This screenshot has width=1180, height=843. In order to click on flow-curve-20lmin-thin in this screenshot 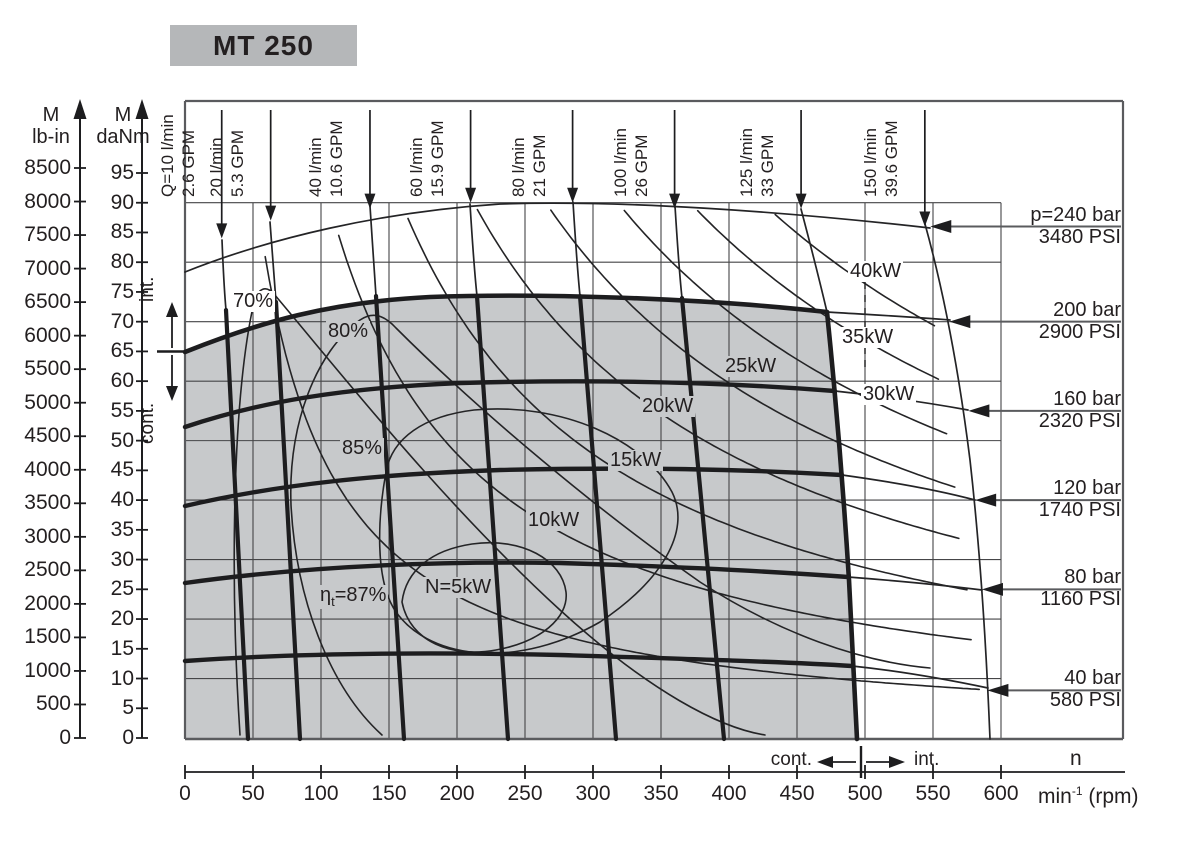, I will do `click(273, 262)`.